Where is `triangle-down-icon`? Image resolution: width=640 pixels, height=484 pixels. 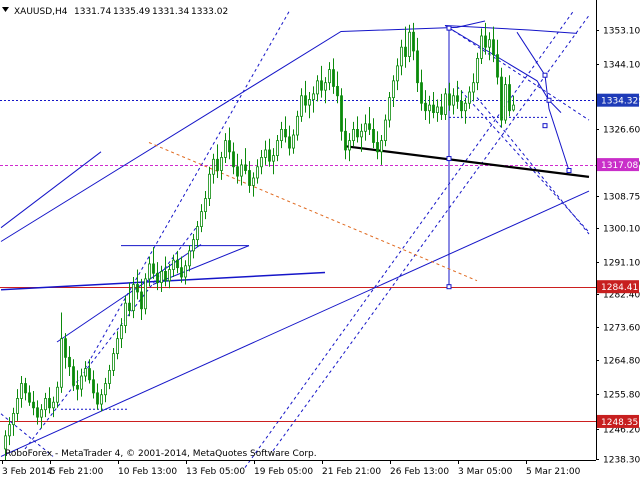
triangle-down-icon is located at coordinates (5, 9).